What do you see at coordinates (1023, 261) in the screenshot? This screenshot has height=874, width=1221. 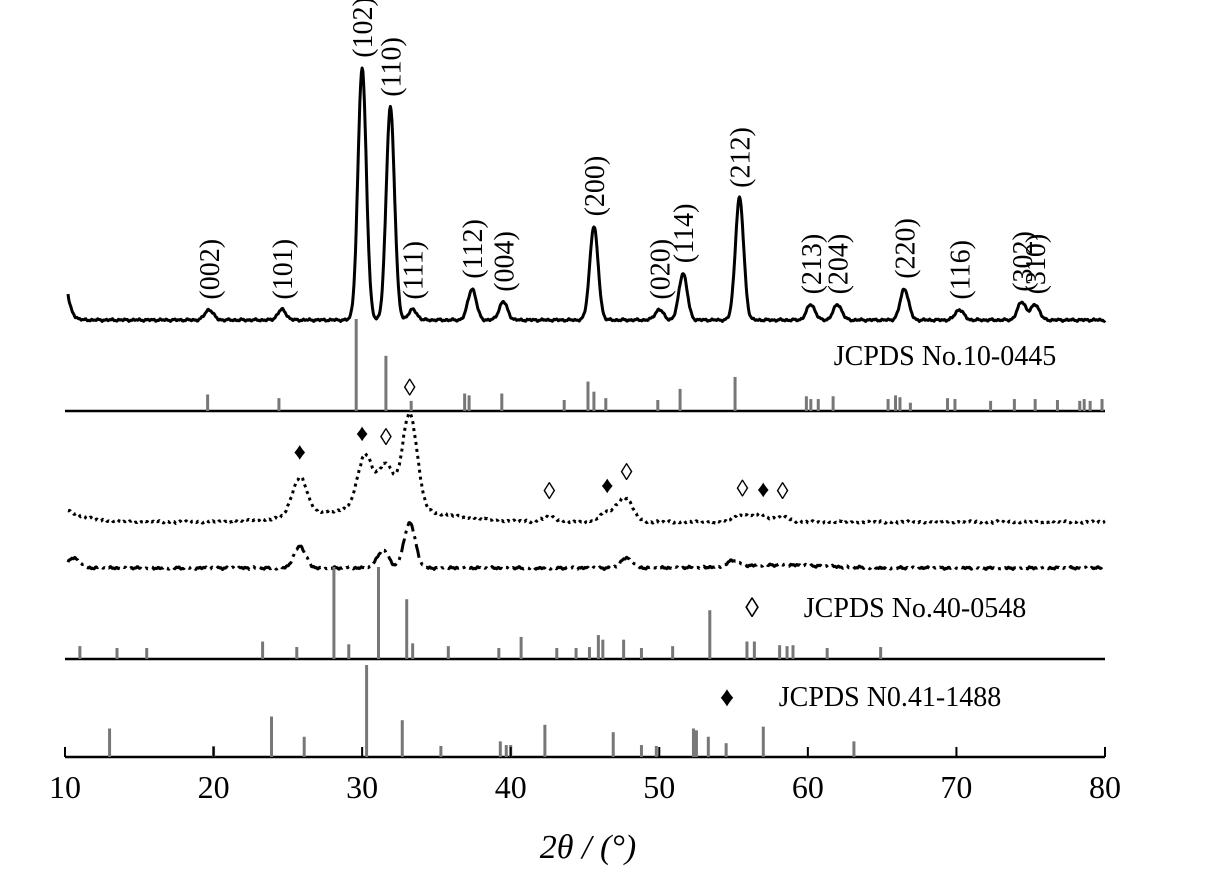 I see `peak-label: (302)` at bounding box center [1023, 261].